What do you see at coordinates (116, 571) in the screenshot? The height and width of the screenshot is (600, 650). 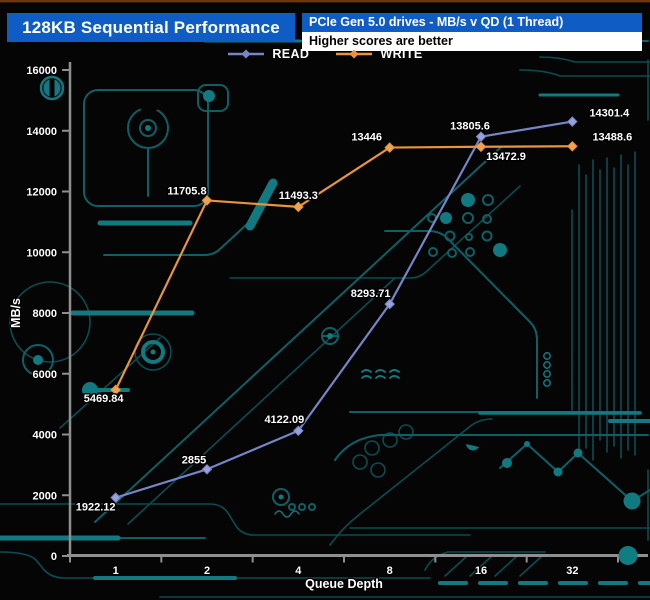 I see `x-tick-label: 1` at bounding box center [116, 571].